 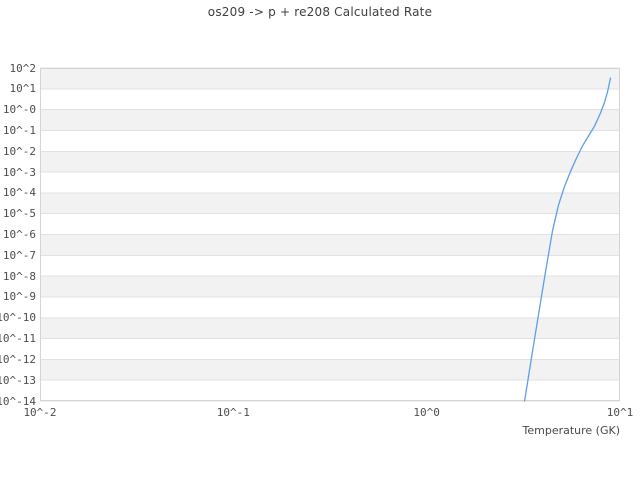 What do you see at coordinates (19, 172) in the screenshot?
I see `y-tick-label: 10^-3` at bounding box center [19, 172].